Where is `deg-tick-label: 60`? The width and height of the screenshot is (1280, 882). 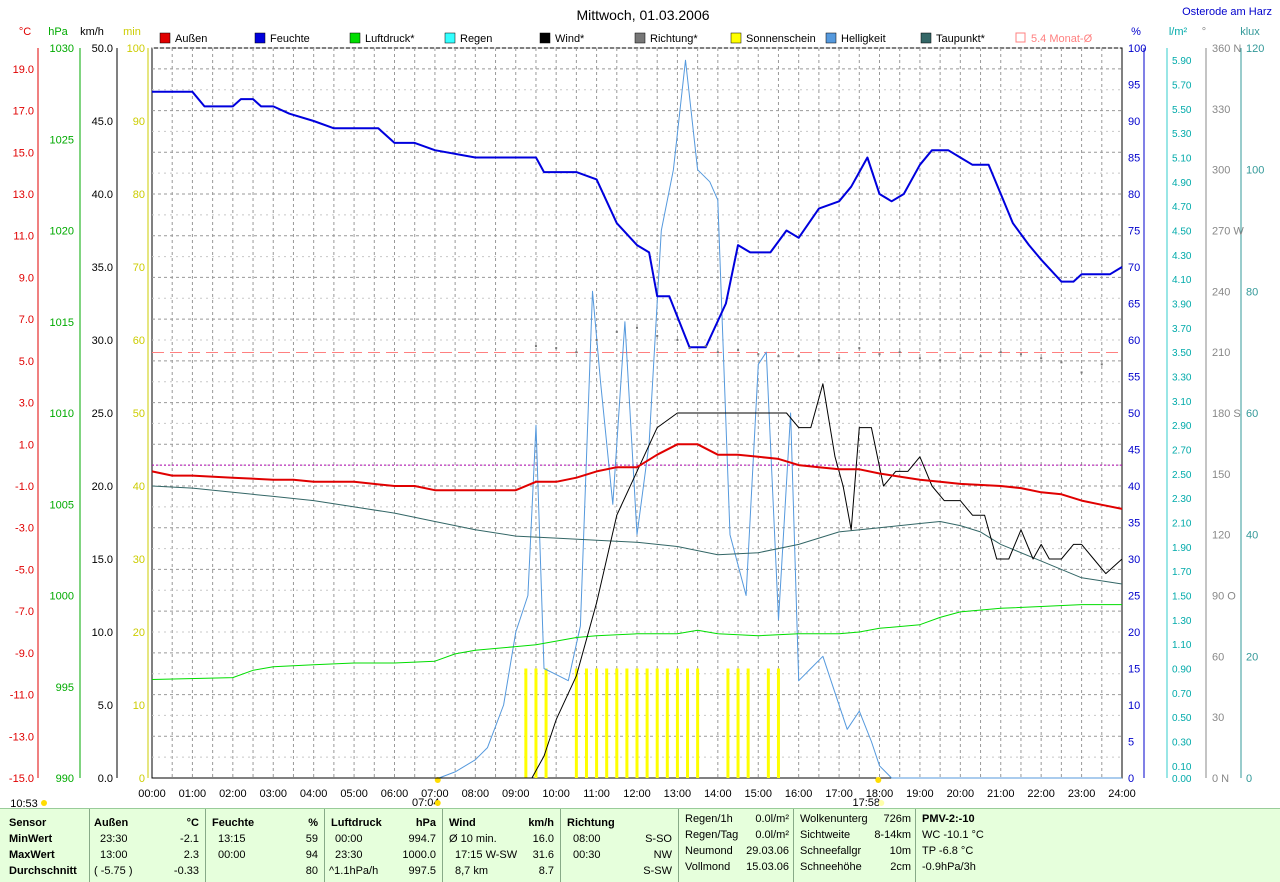
deg-tick-label: 60 is located at coordinates (1218, 657).